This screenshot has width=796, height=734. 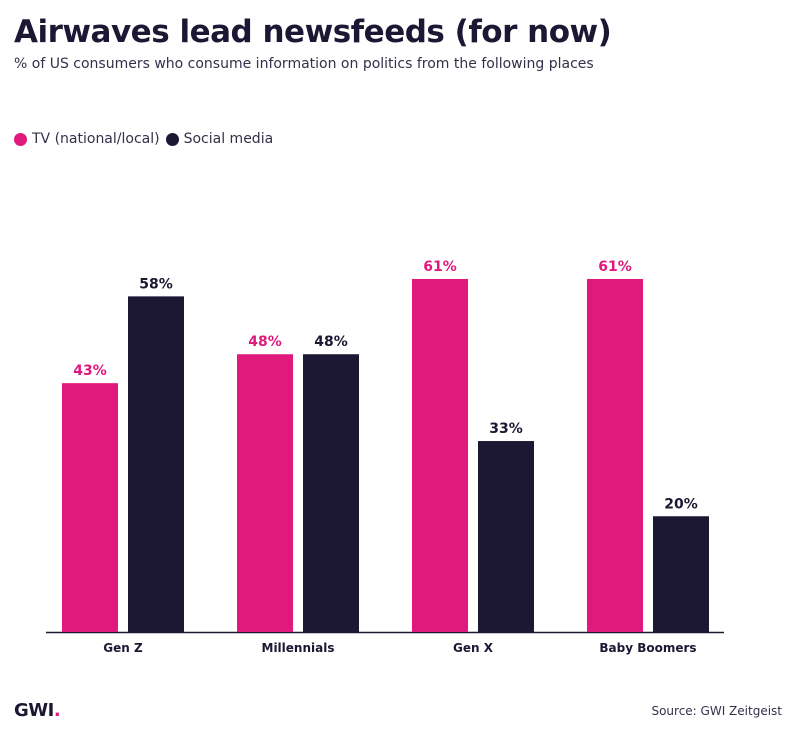 What do you see at coordinates (123, 648) in the screenshot?
I see `x-tick-label-0: Gen Z` at bounding box center [123, 648].